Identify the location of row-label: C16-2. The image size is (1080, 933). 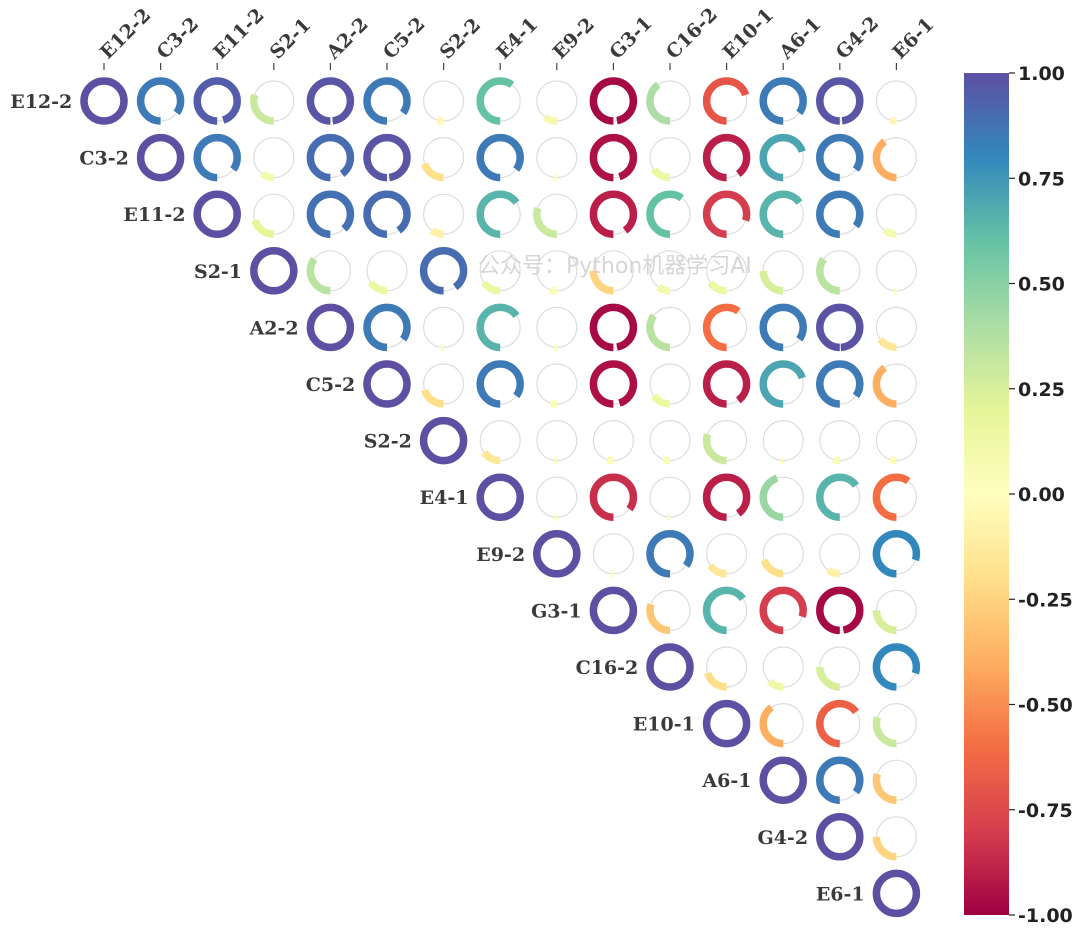
(607, 668).